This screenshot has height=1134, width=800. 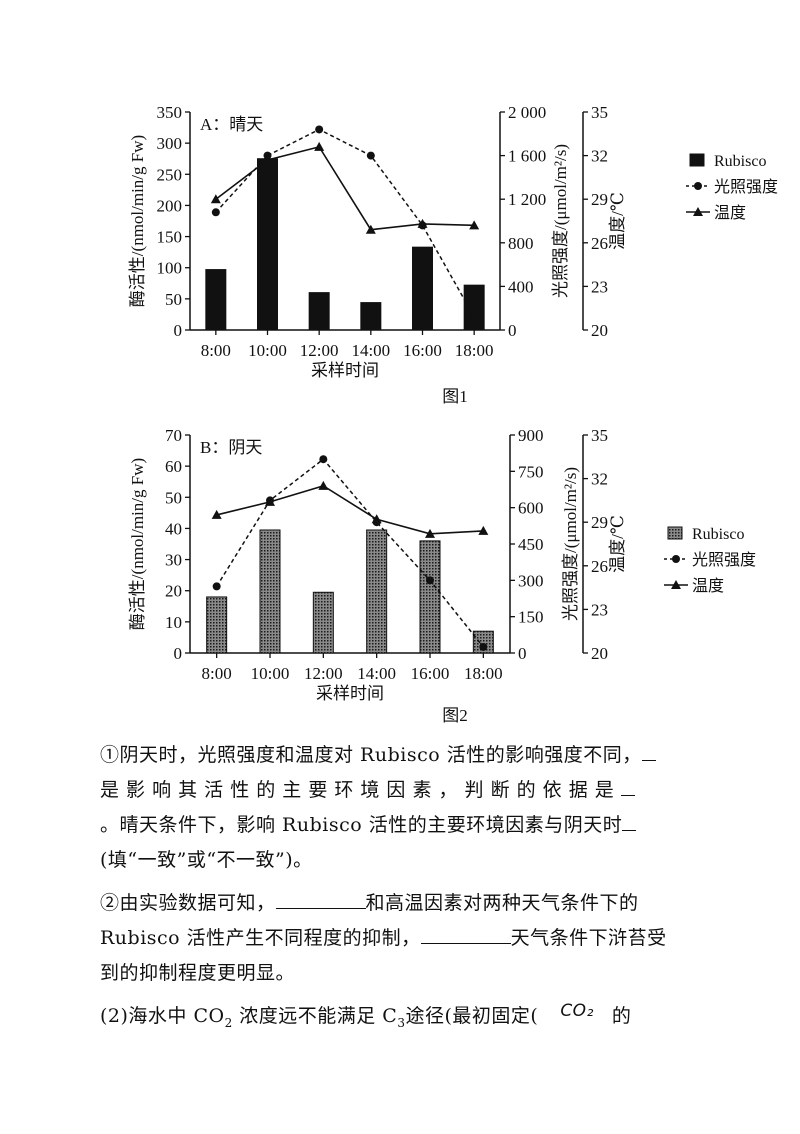 What do you see at coordinates (170, 237) in the screenshot?
I see `left-tick-label: 150` at bounding box center [170, 237].